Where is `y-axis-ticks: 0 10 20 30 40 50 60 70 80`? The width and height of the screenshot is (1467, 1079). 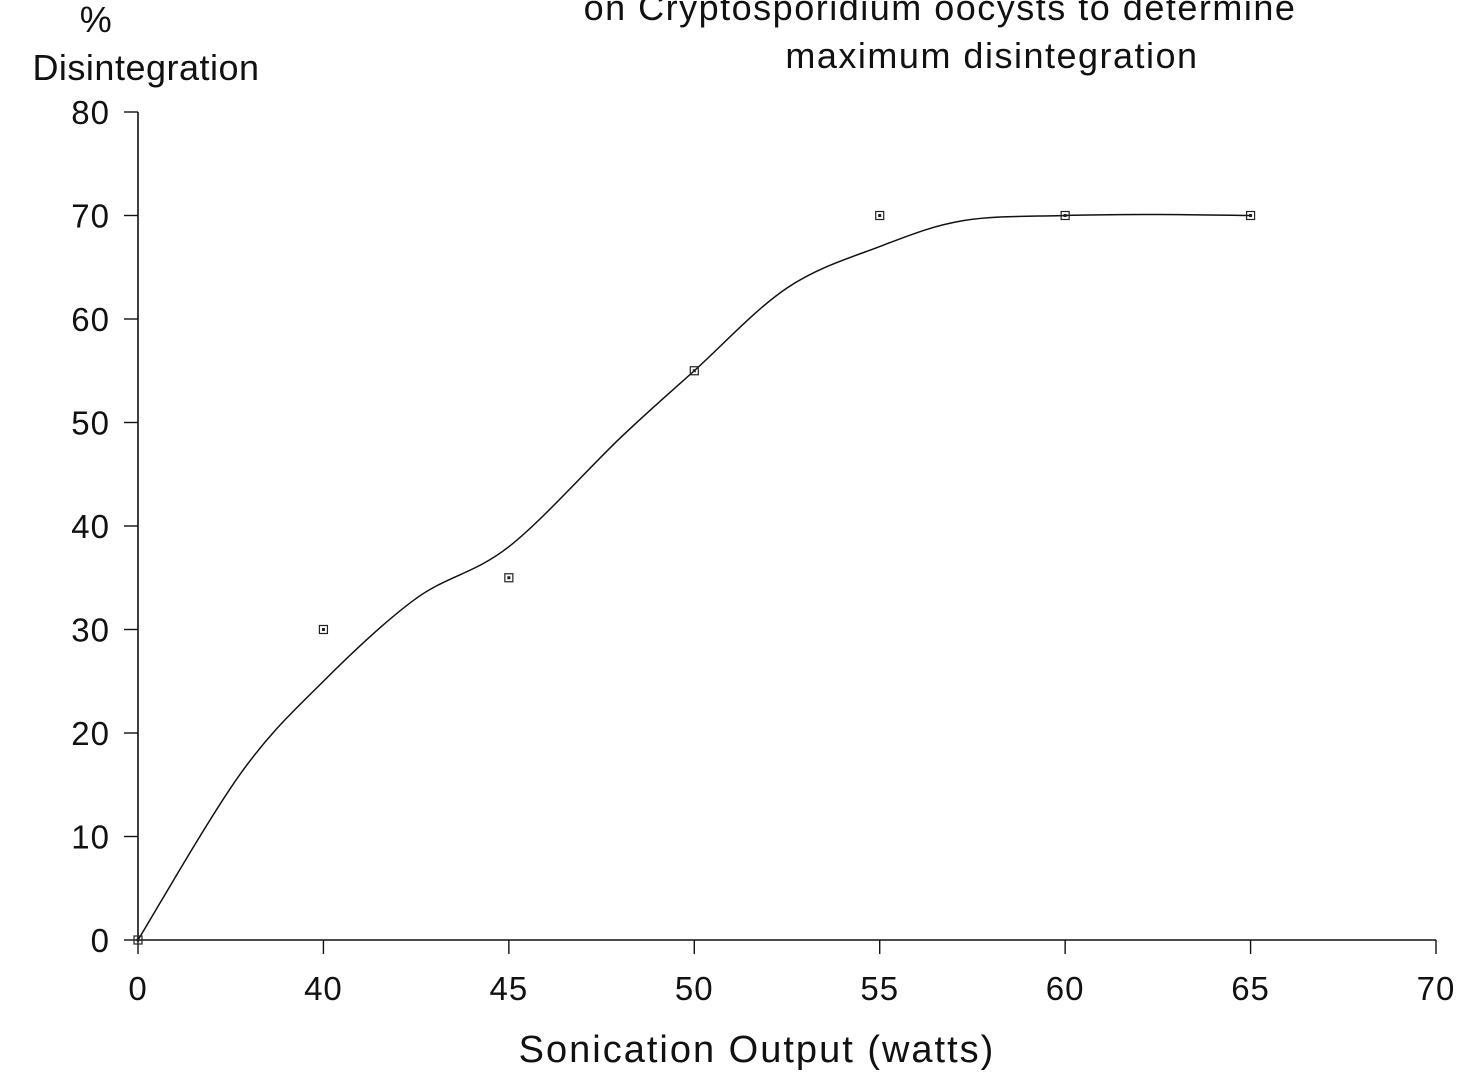 y-axis-ticks: 0 10 20 30 40 50 60 70 80 is located at coordinates (104, 526).